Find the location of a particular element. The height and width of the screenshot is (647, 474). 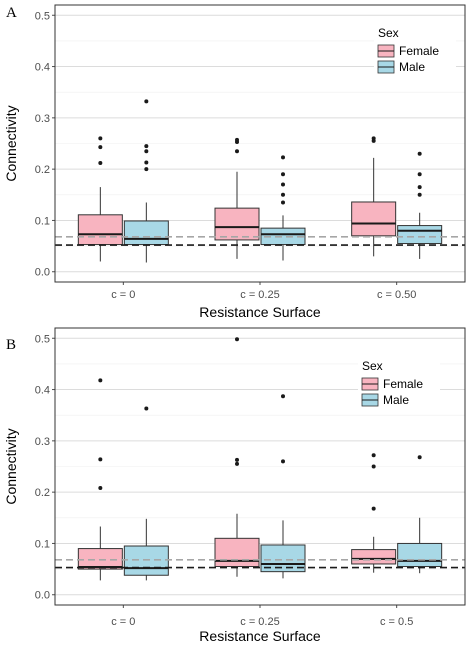

x-tick-label: c = 0.5 is located at coordinates (396, 622).